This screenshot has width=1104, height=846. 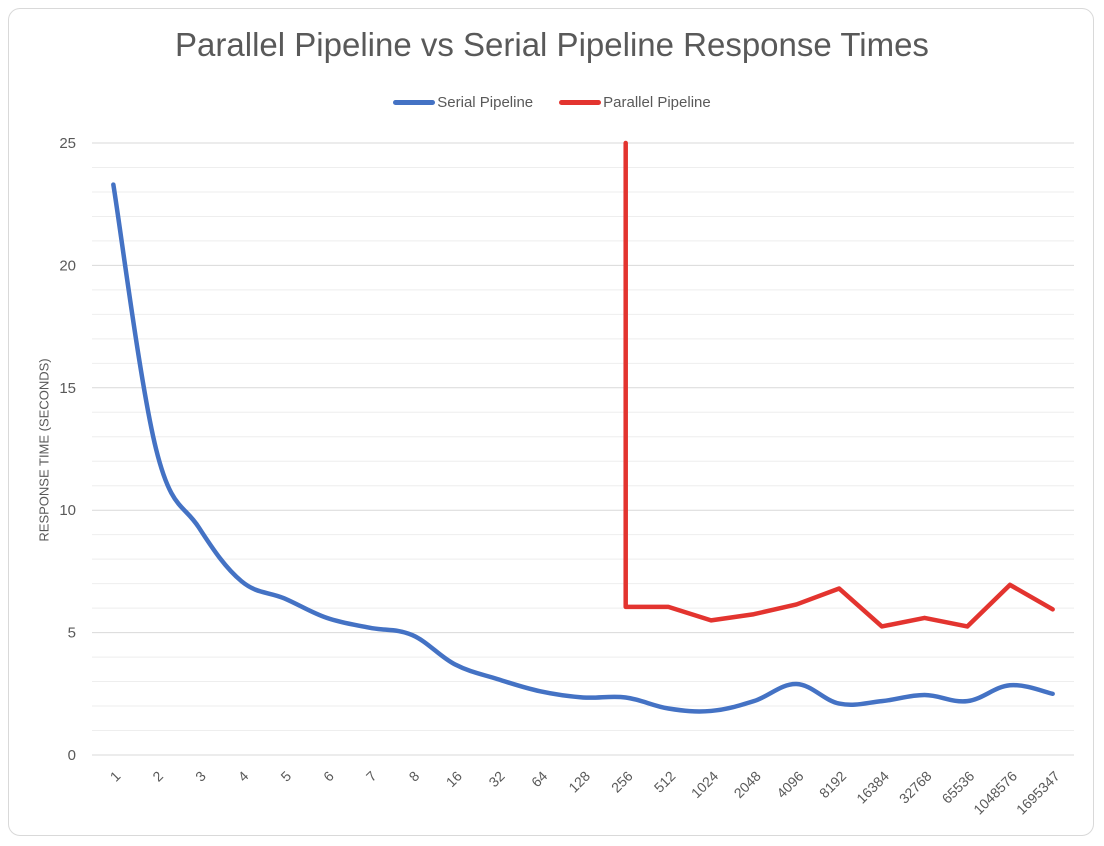 What do you see at coordinates (496, 779) in the screenshot?
I see `x-tick-label: 32` at bounding box center [496, 779].